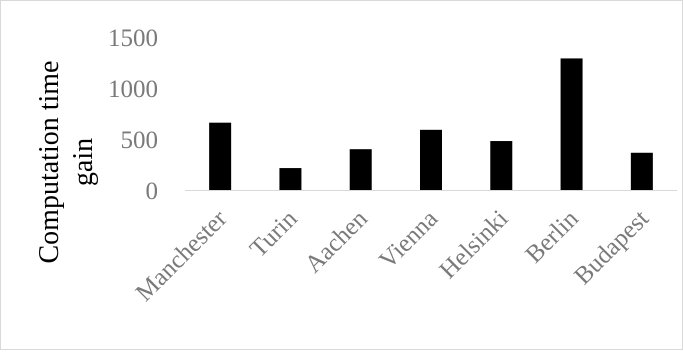  Describe the element at coordinates (501, 165) in the screenshot. I see `bar-helsinki` at that location.